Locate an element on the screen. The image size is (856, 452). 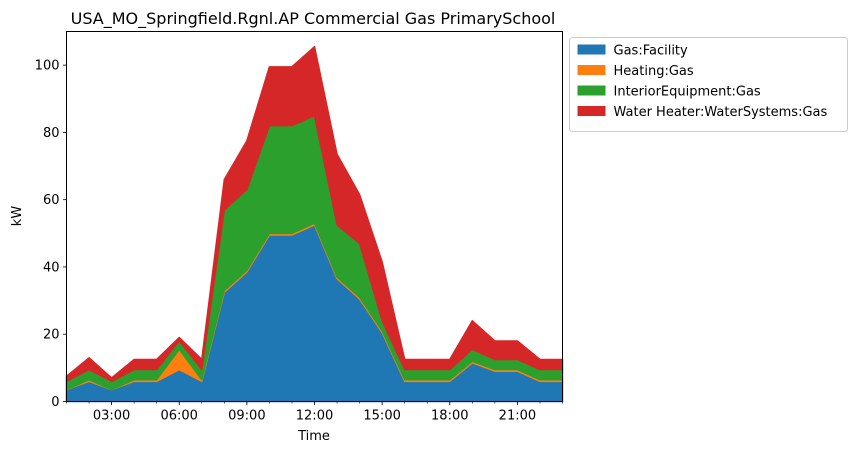
x-tick-label: 12:00 is located at coordinates (314, 416).